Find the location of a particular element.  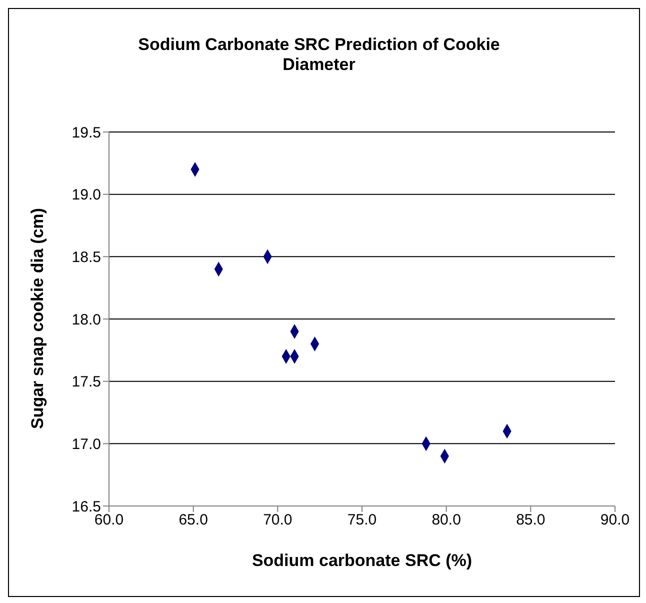

y-tick-label: 18.0 is located at coordinates (86, 319).